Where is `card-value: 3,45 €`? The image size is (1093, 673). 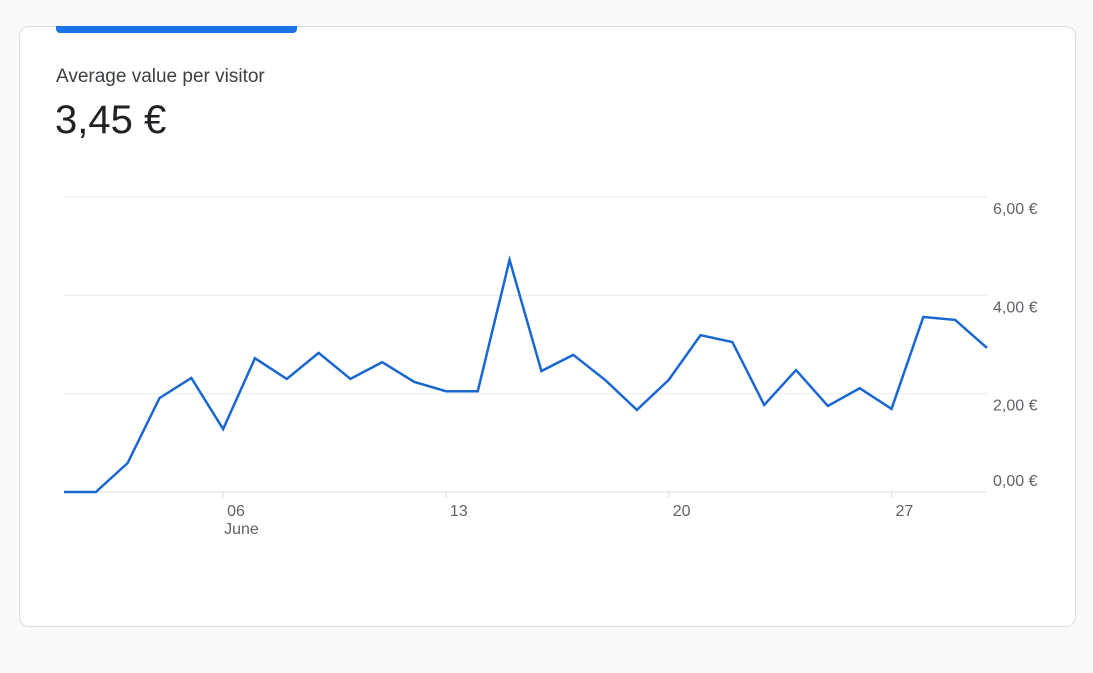 card-value: 3,45 € is located at coordinates (111, 120).